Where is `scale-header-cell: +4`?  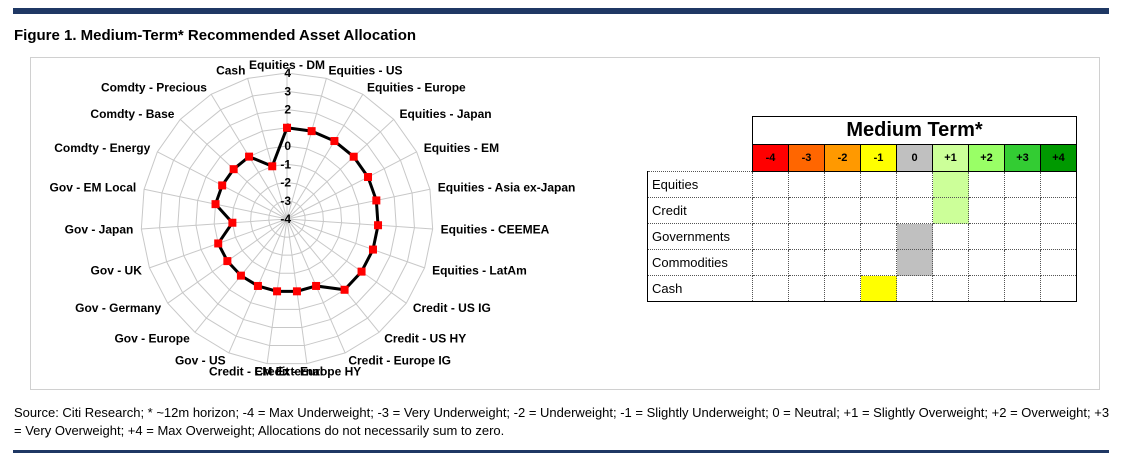 scale-header-cell: +4 is located at coordinates (1058, 158).